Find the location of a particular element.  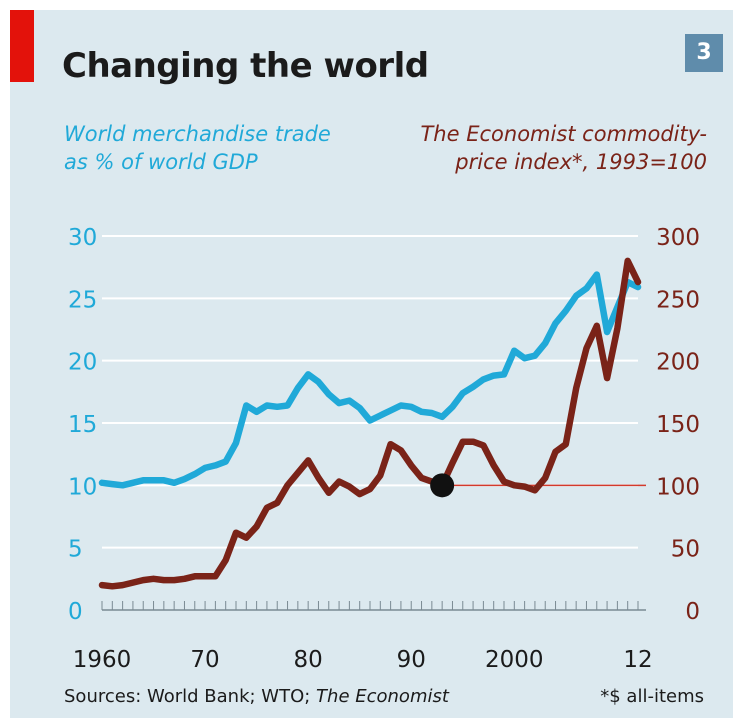

right-axis-tick-label: 200 is located at coordinates (678, 363).